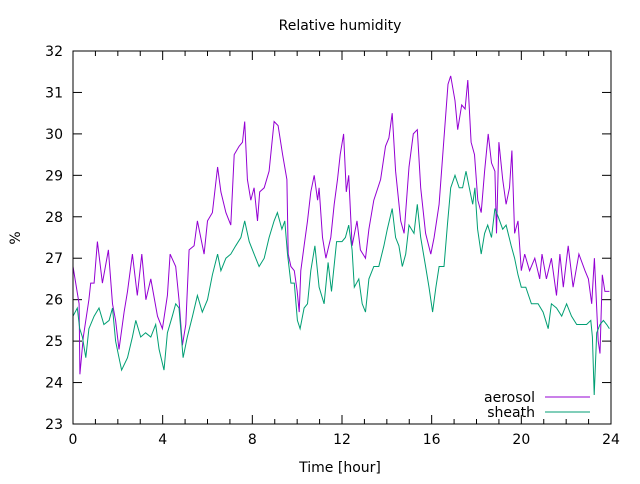 This screenshot has height=484, width=640. Describe the element at coordinates (521, 440) in the screenshot. I see `x-tick-label: 20` at that location.